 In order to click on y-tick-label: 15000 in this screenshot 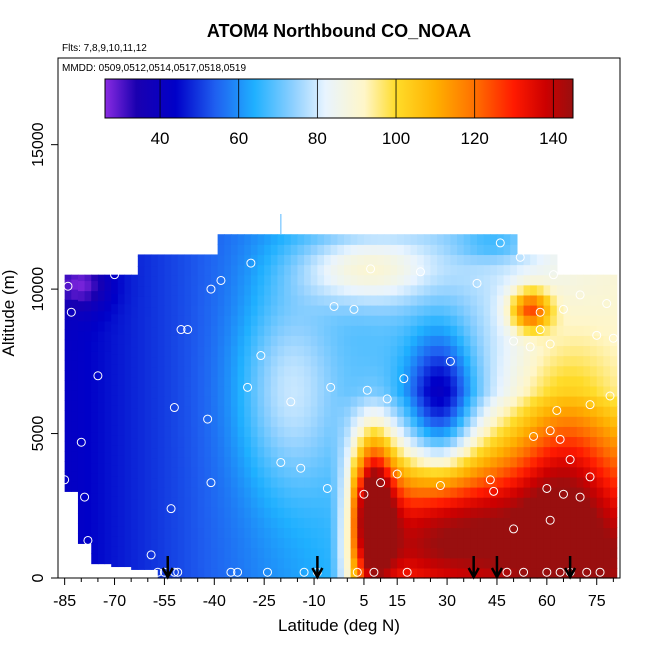, I will do `click(38, 144)`.